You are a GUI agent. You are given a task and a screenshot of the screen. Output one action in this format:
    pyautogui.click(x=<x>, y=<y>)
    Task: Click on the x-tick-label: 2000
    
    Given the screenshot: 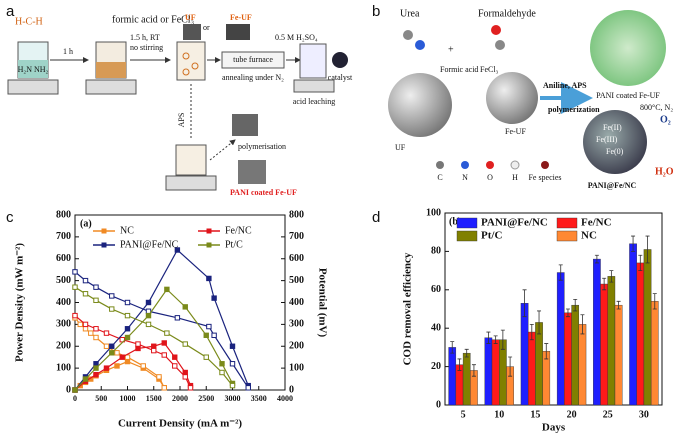 What is the action you would take?
    pyautogui.click(x=180, y=398)
    